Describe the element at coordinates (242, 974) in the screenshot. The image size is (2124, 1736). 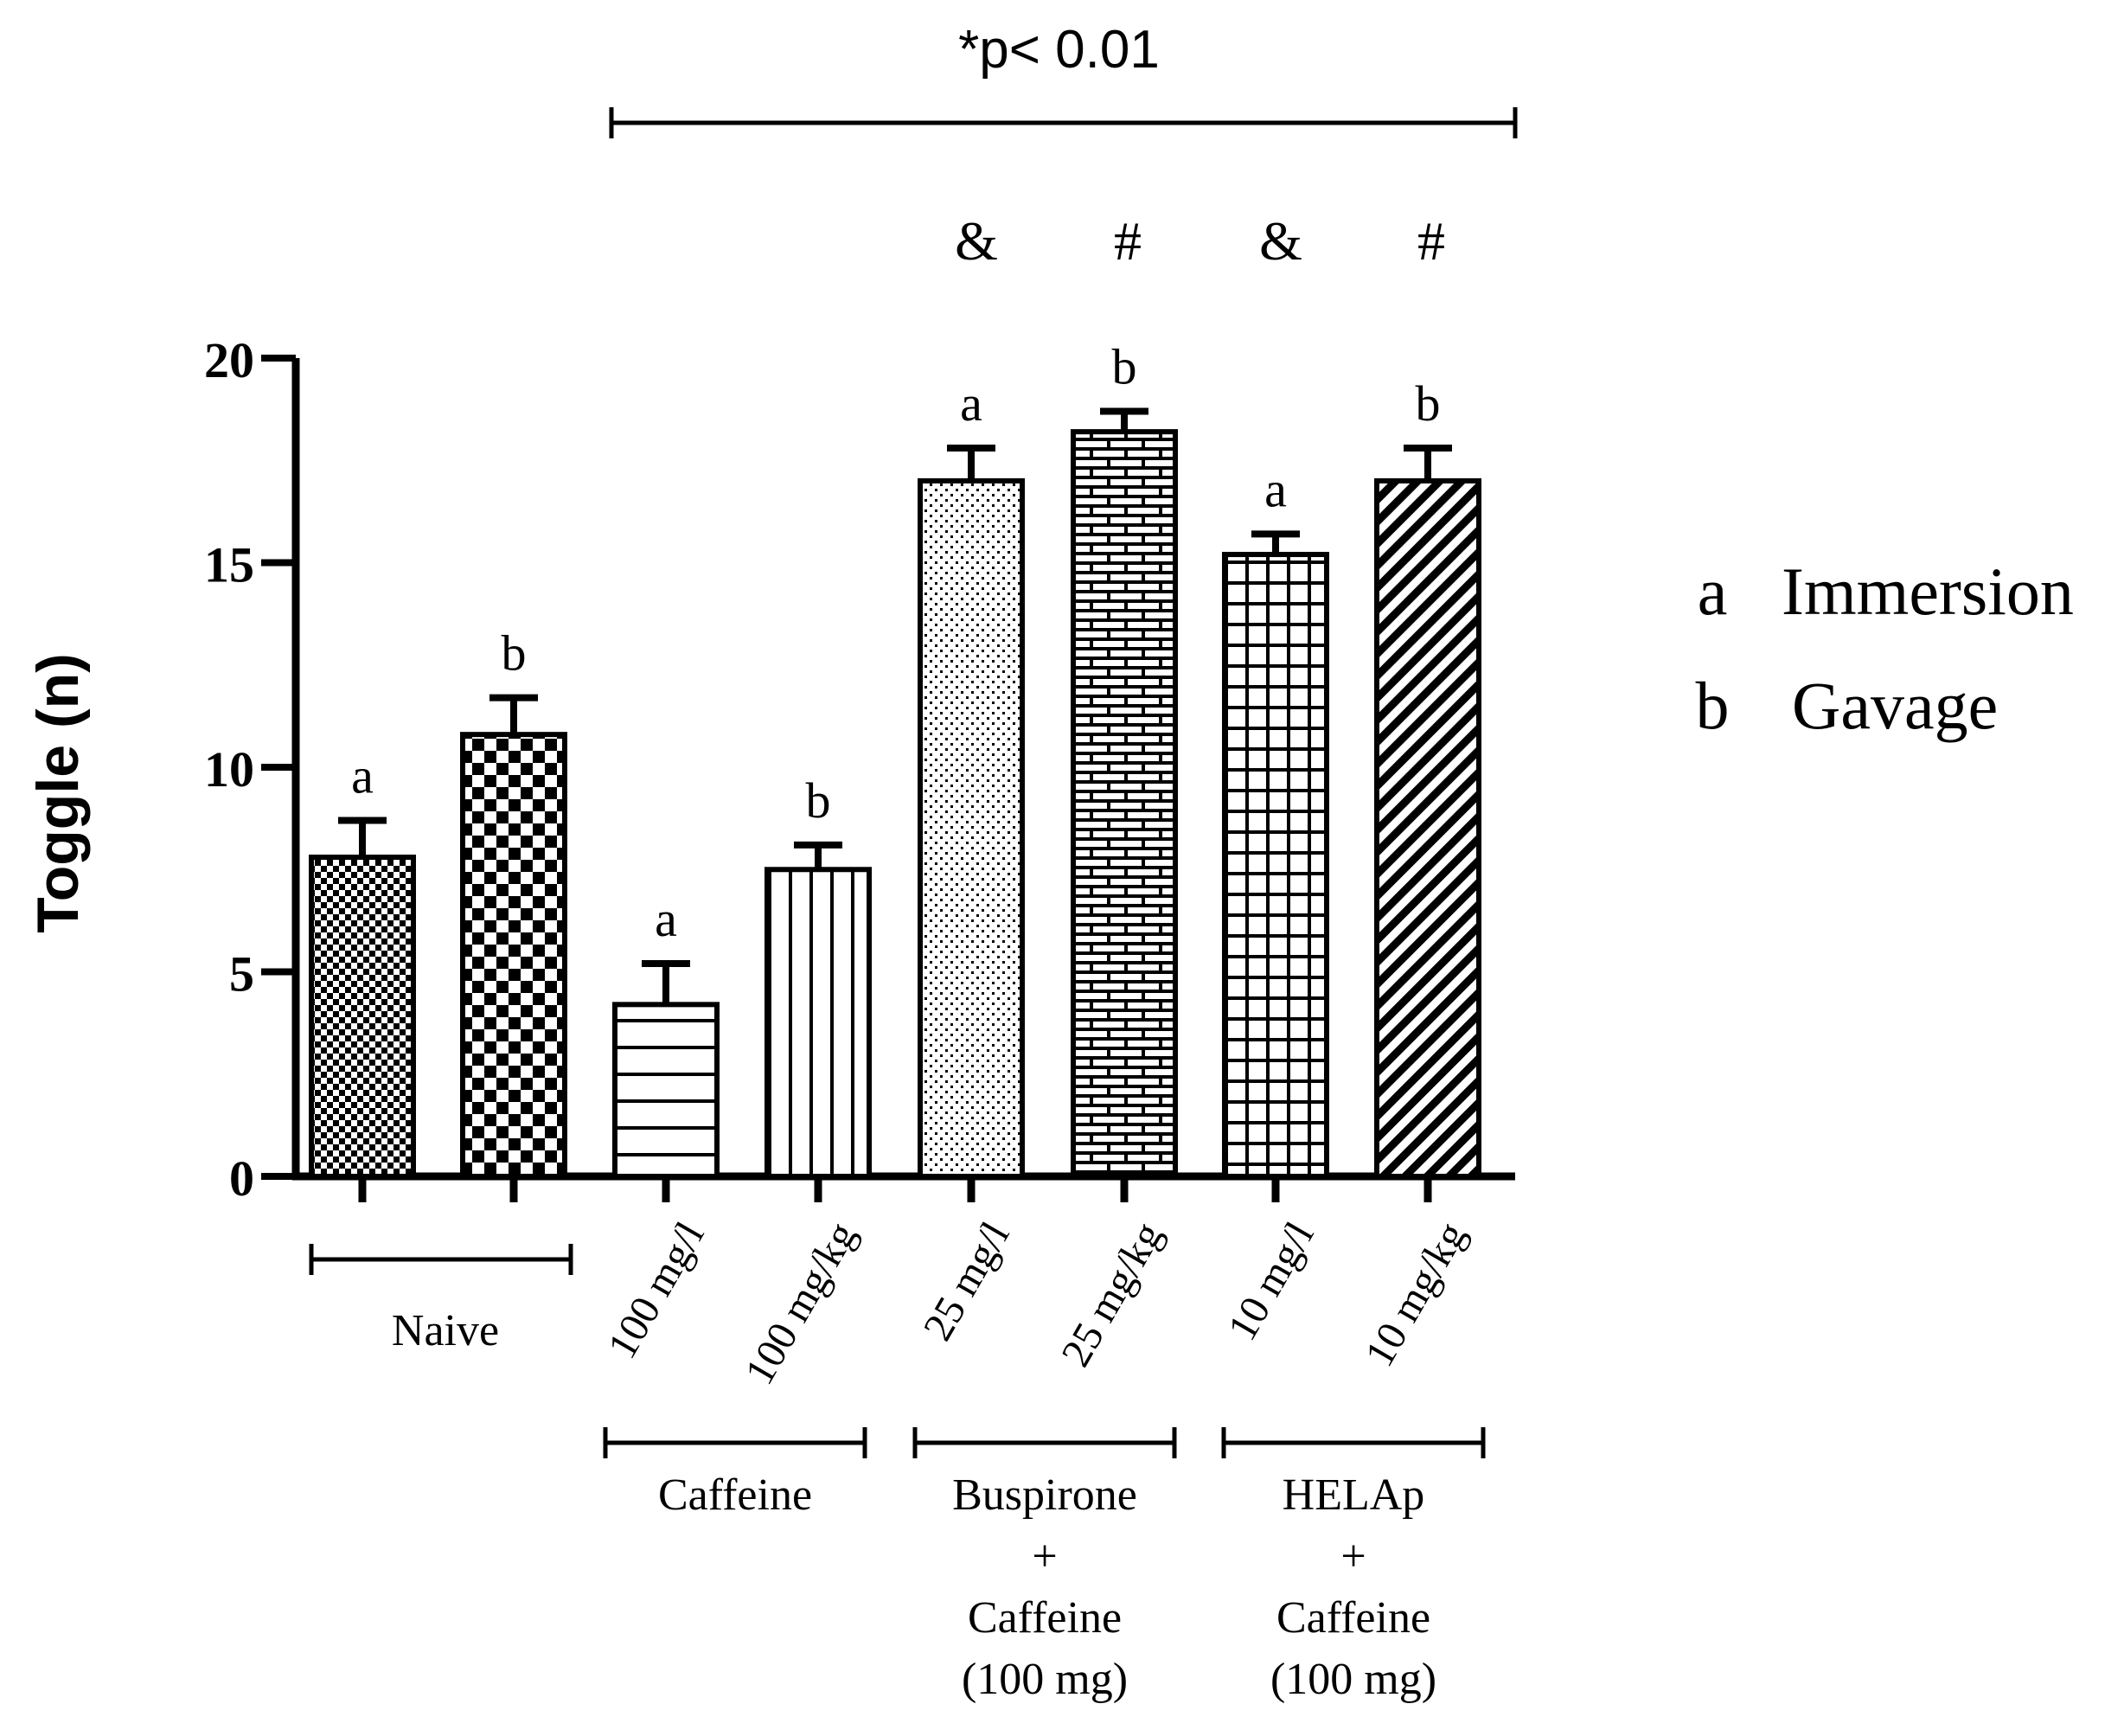
I see `y-tick-label: 5` at that location.